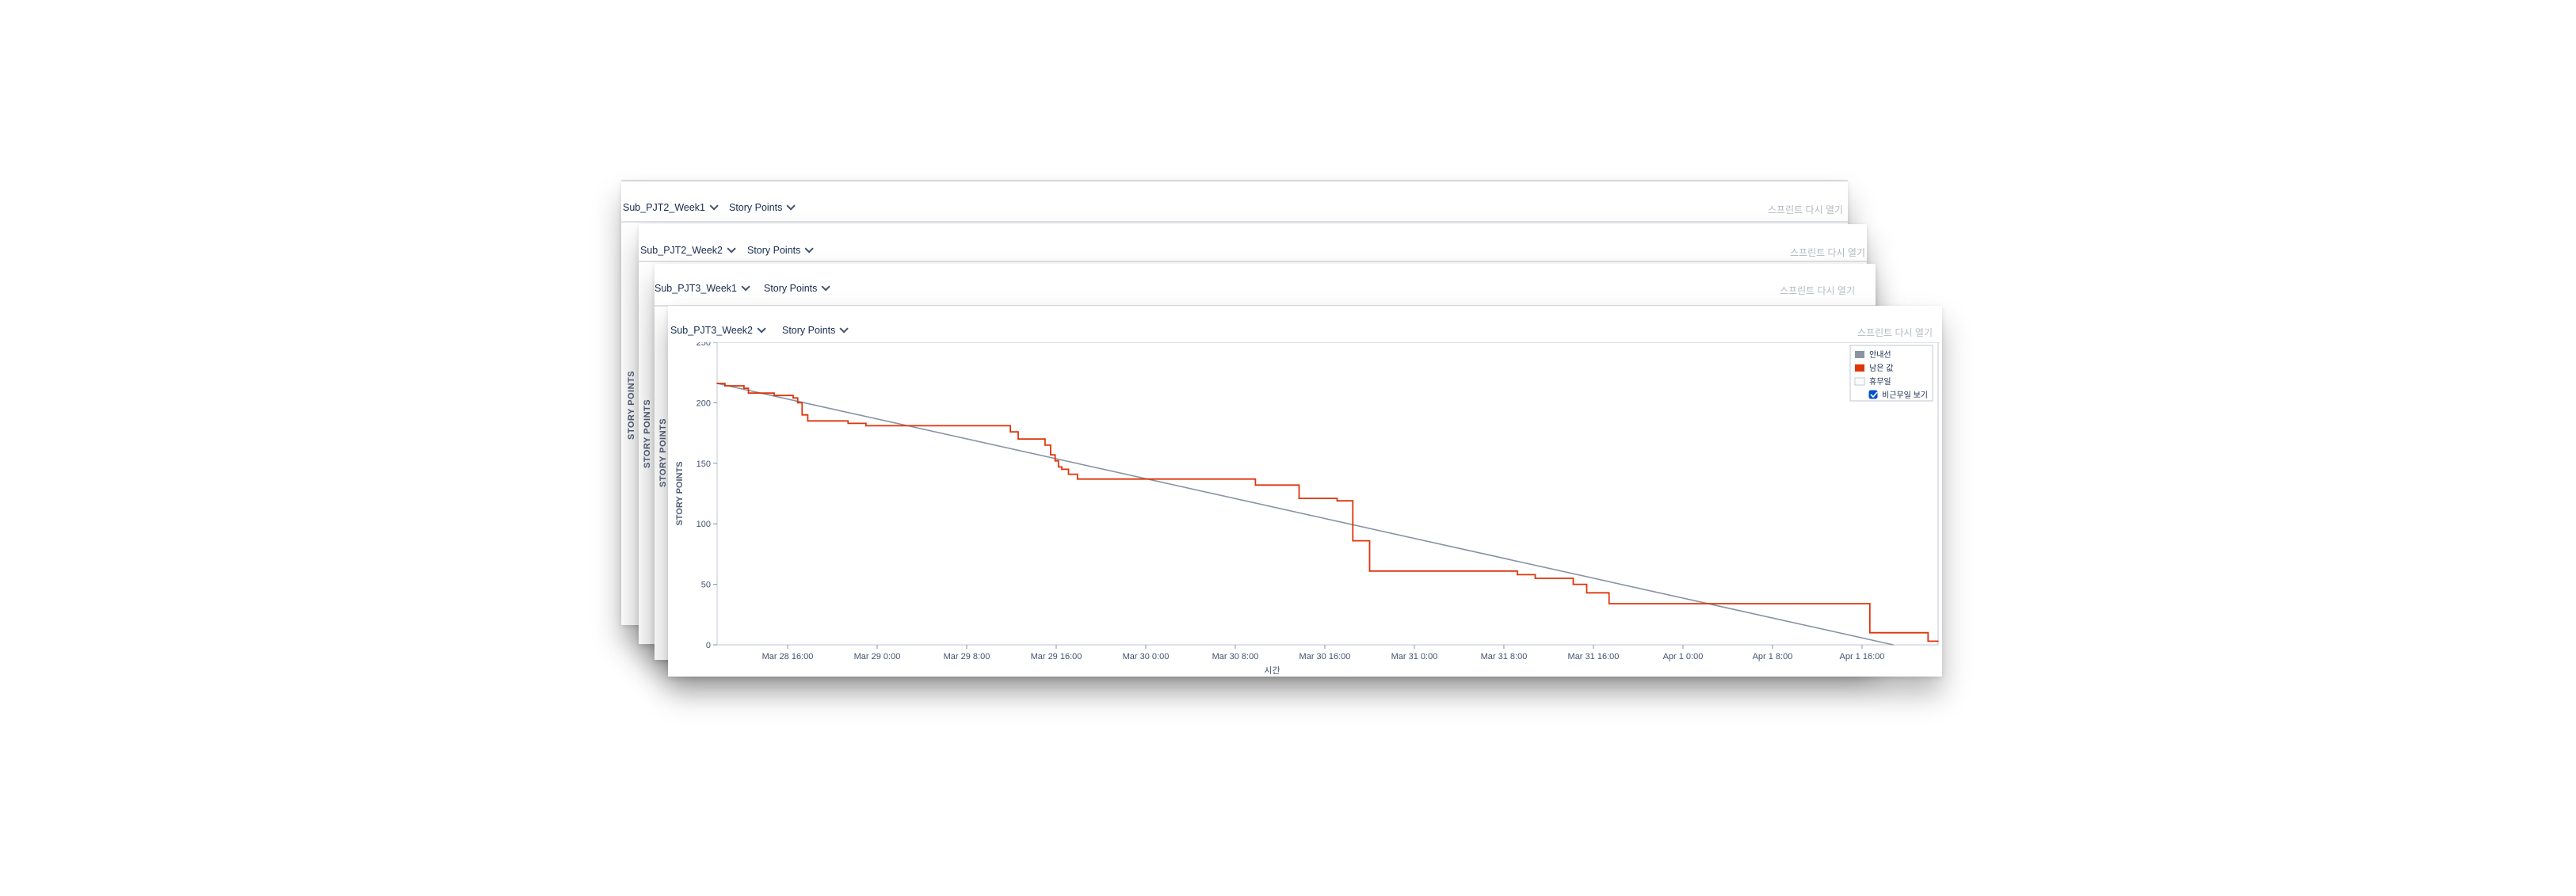 This screenshot has width=2576, height=896. Describe the element at coordinates (1253, 243) in the screenshot. I see `card-toolbar: Sub_PJT2_Week2 Story Points 스프린트 다시 열기` at that location.